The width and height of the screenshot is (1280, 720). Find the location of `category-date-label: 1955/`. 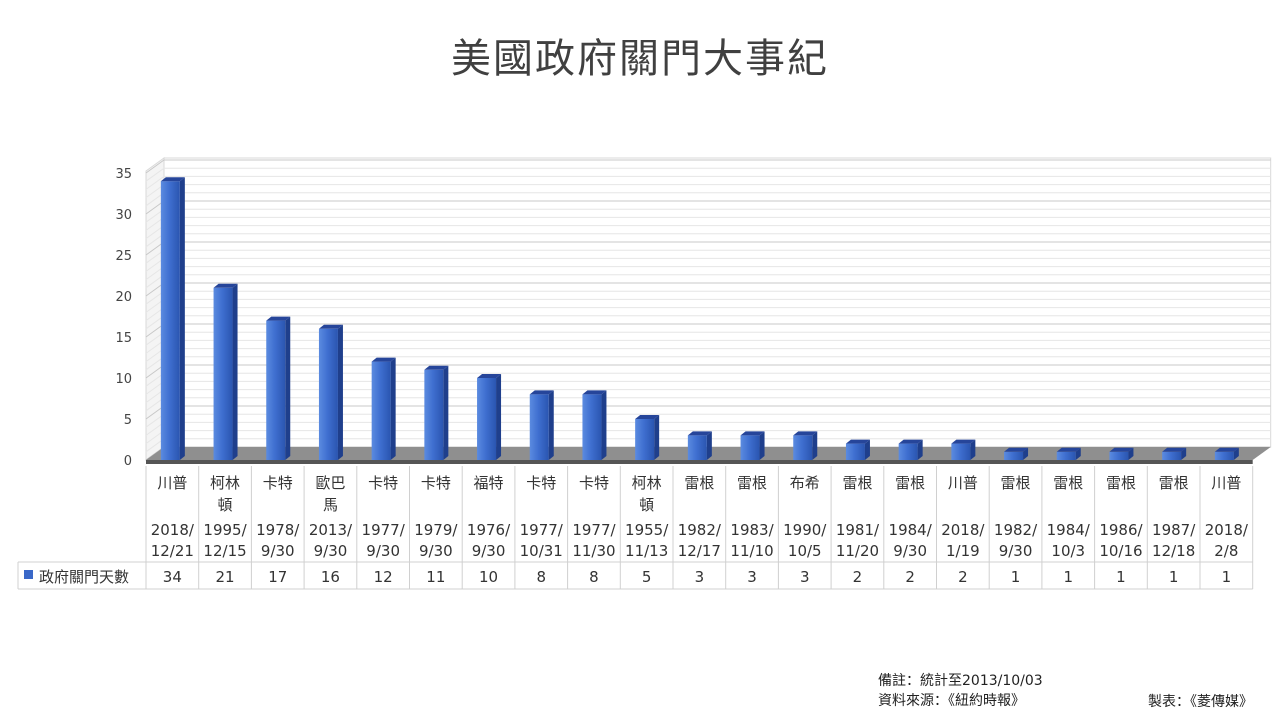

category-date-label: 1955/ is located at coordinates (647, 530).